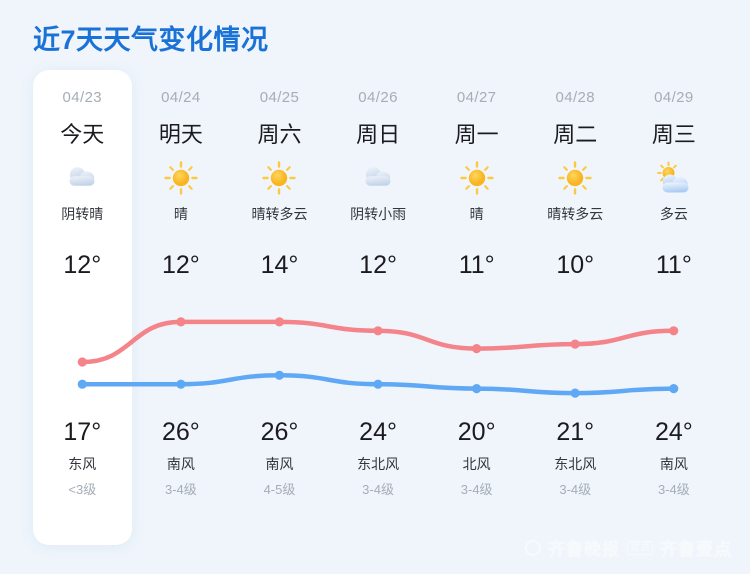 The image size is (750, 574). Describe the element at coordinates (575, 97) in the screenshot. I see `day-date: 04/28` at that location.